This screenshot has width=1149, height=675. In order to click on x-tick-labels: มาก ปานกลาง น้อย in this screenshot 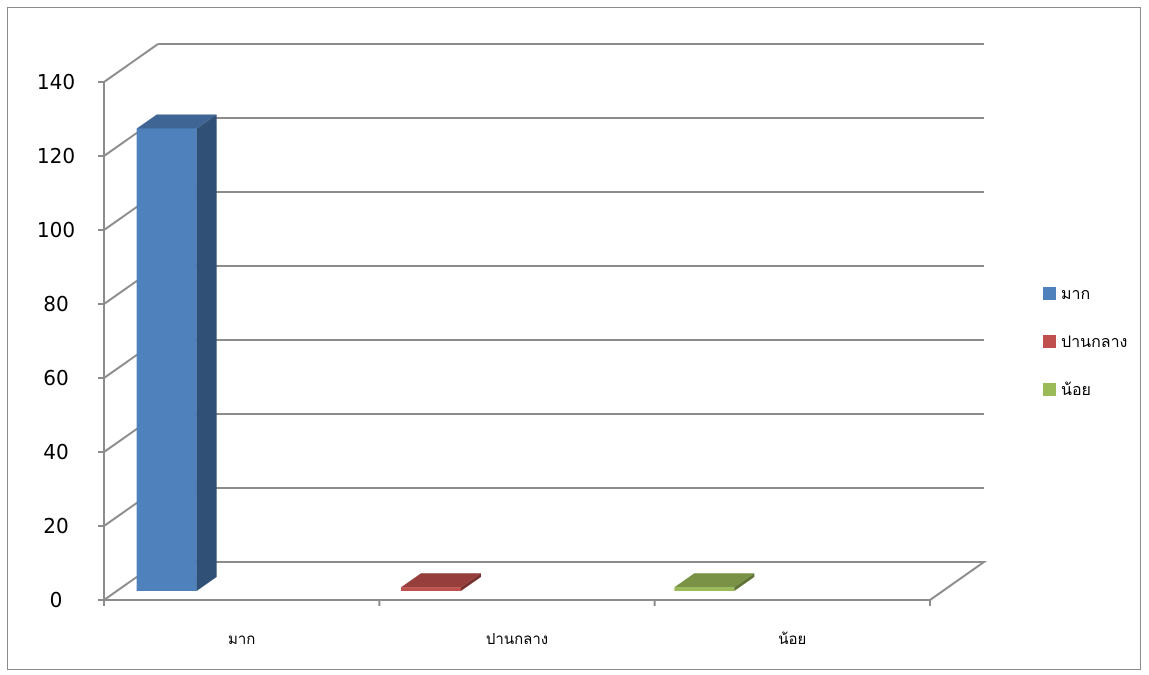, I will do `click(517, 639)`.